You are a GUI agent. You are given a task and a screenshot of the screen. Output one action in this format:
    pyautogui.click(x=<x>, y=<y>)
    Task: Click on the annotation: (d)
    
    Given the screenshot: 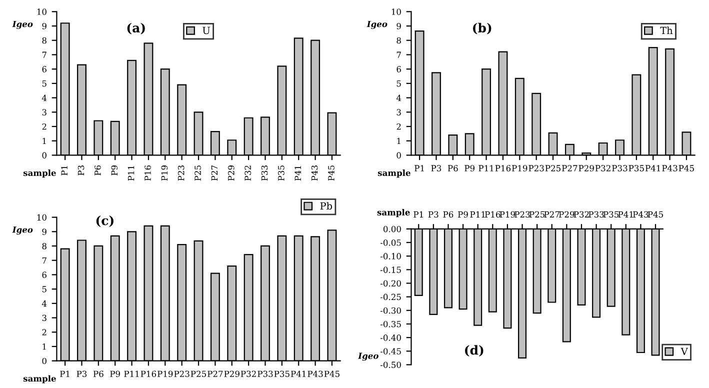 What is the action you would take?
    pyautogui.click(x=474, y=351)
    